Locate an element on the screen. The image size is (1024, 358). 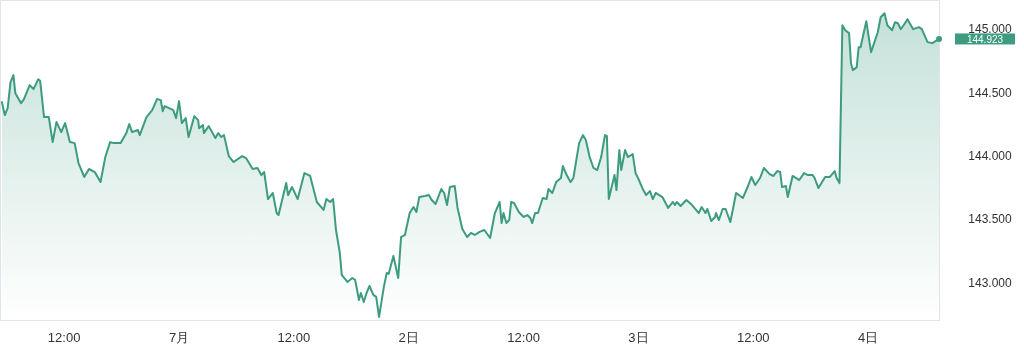
x-tick-label: 3日 is located at coordinates (638, 337).